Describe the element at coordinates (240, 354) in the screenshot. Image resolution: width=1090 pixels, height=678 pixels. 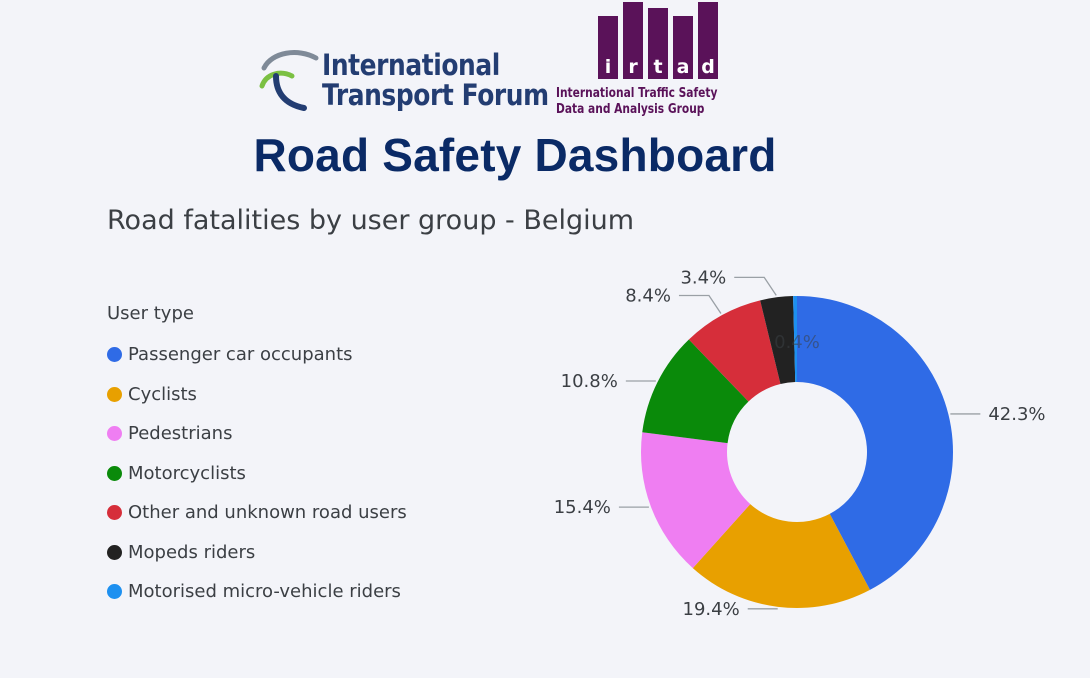
I see `legend-label: Passenger car occupants` at that location.